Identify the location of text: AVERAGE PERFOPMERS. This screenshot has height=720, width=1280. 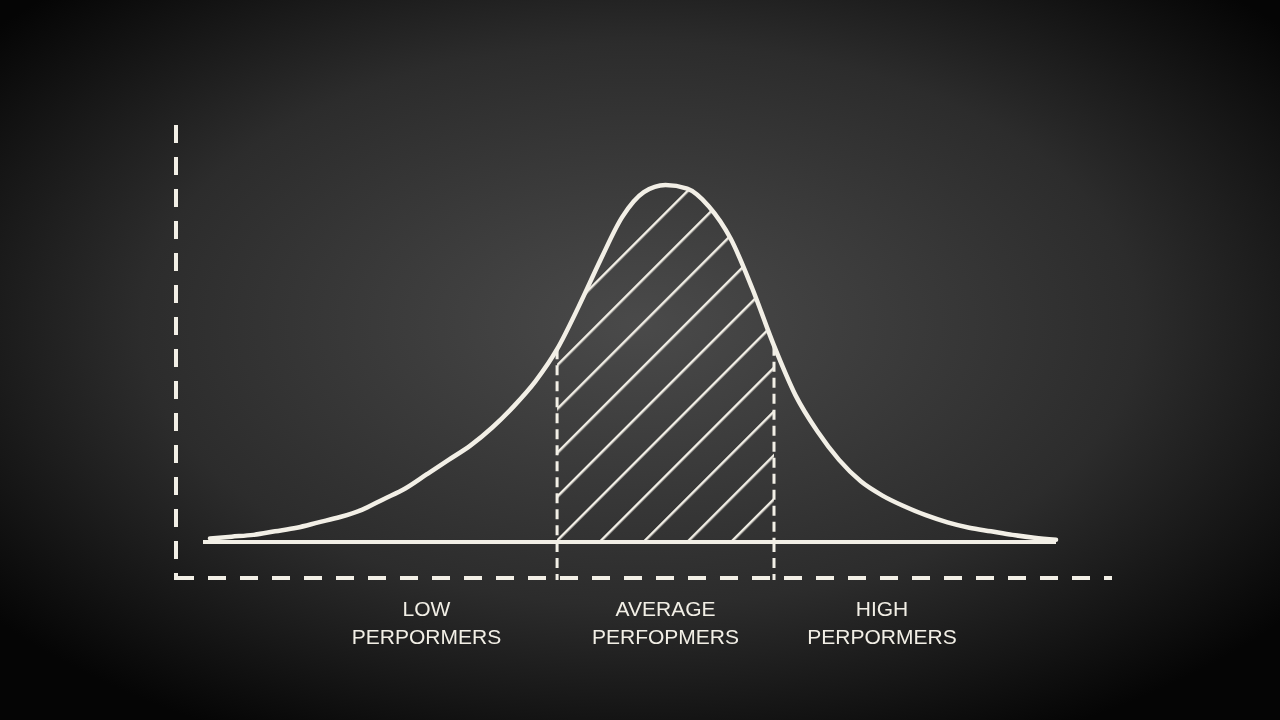
(666, 622).